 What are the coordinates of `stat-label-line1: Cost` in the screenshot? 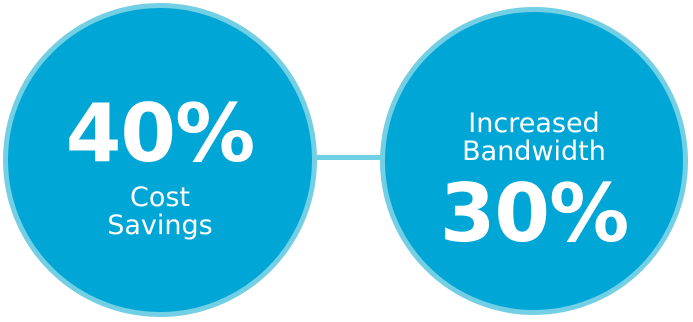 It's located at (160, 197).